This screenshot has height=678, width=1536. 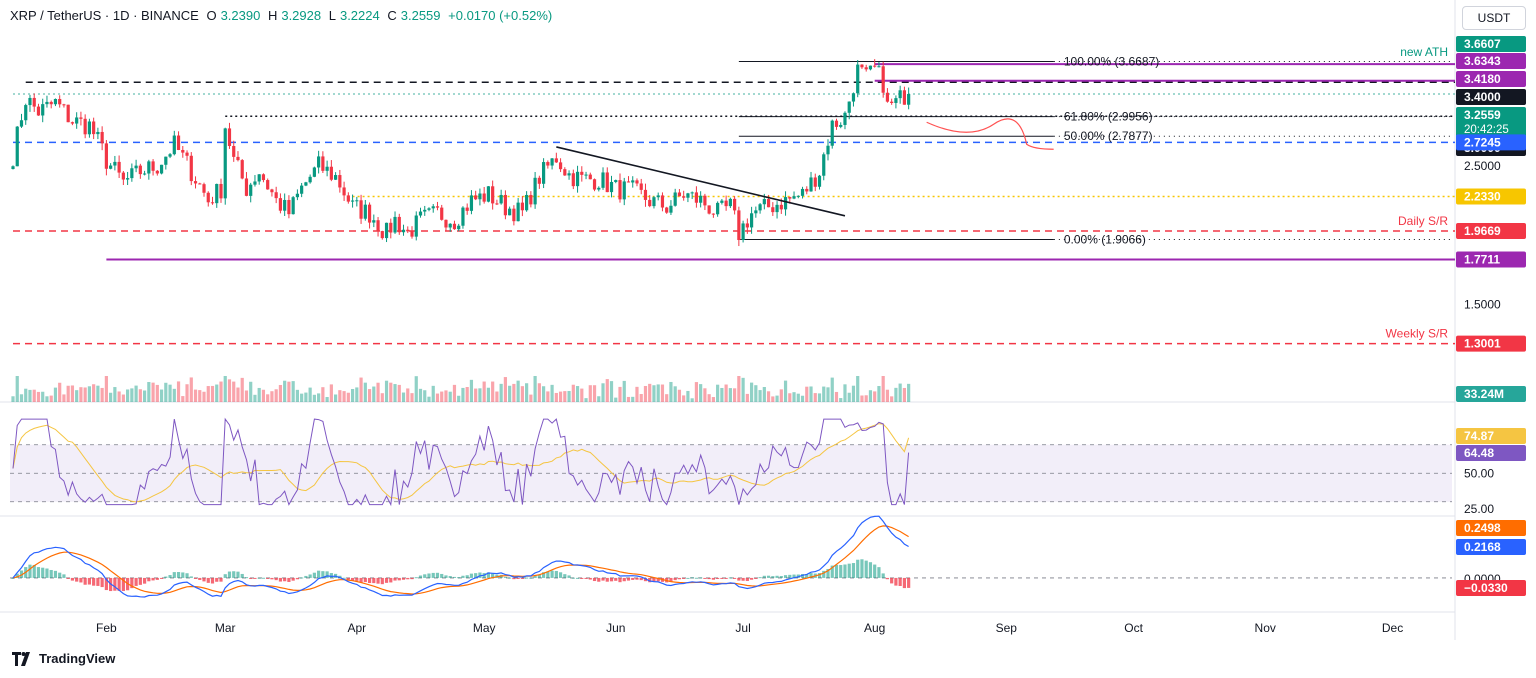 I want to click on tradingview-logo: TradingView, so click(x=63, y=658).